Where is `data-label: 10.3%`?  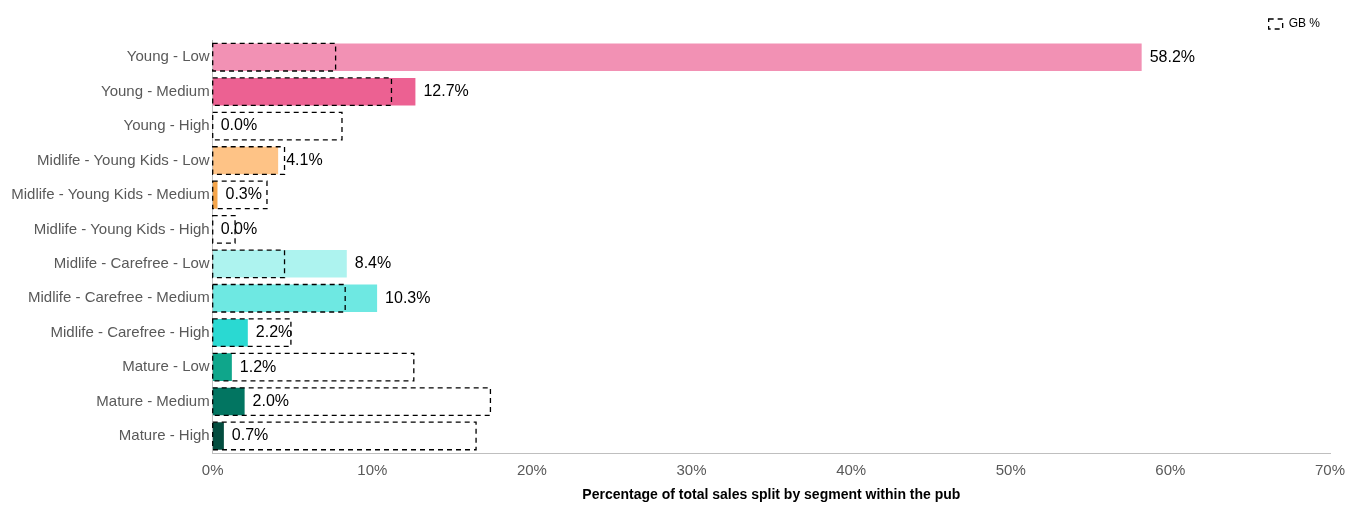
data-label: 10.3% is located at coordinates (408, 297).